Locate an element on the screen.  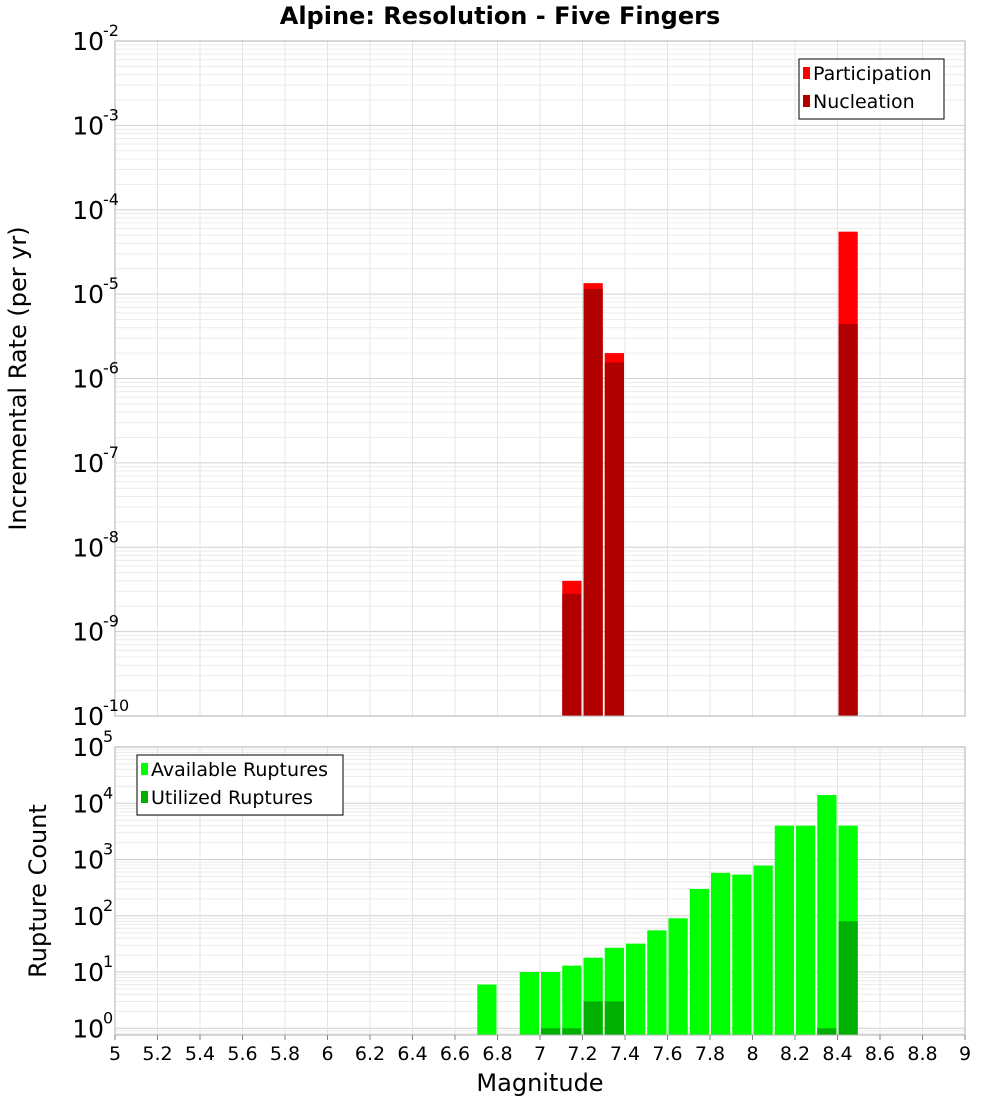
x-tick-label: 8 is located at coordinates (752, 1054).